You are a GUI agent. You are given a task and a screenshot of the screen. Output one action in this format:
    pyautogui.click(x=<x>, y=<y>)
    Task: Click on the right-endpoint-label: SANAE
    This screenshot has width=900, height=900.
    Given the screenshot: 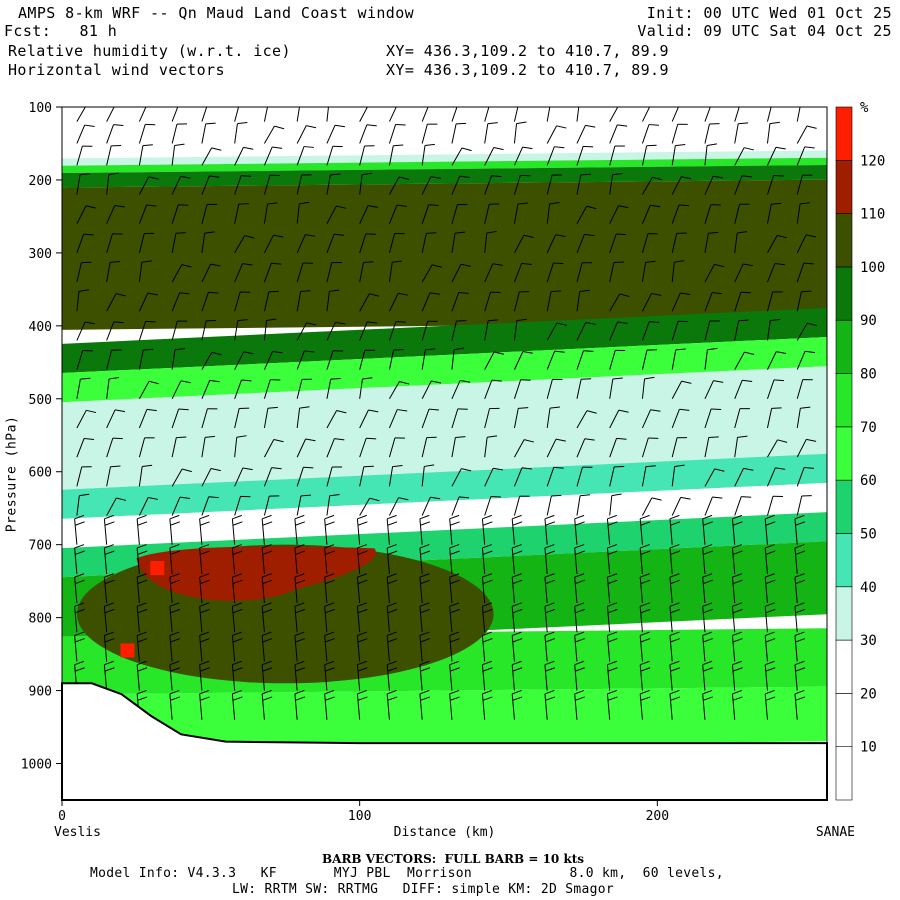 What is the action you would take?
    pyautogui.click(x=835, y=832)
    